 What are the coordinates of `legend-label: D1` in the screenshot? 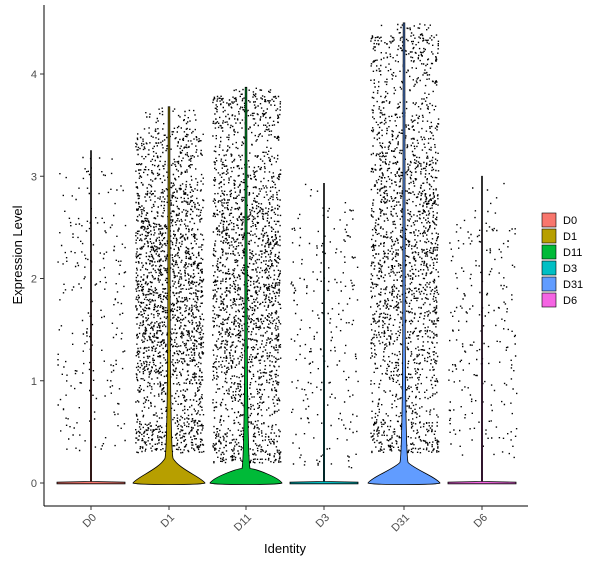 It's located at (570, 237).